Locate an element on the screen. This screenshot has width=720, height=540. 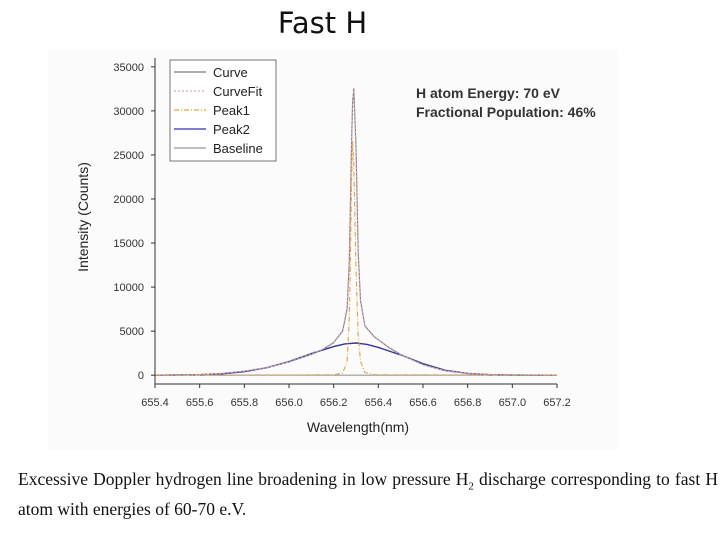
y-tick-label: 20000 is located at coordinates (128, 200).